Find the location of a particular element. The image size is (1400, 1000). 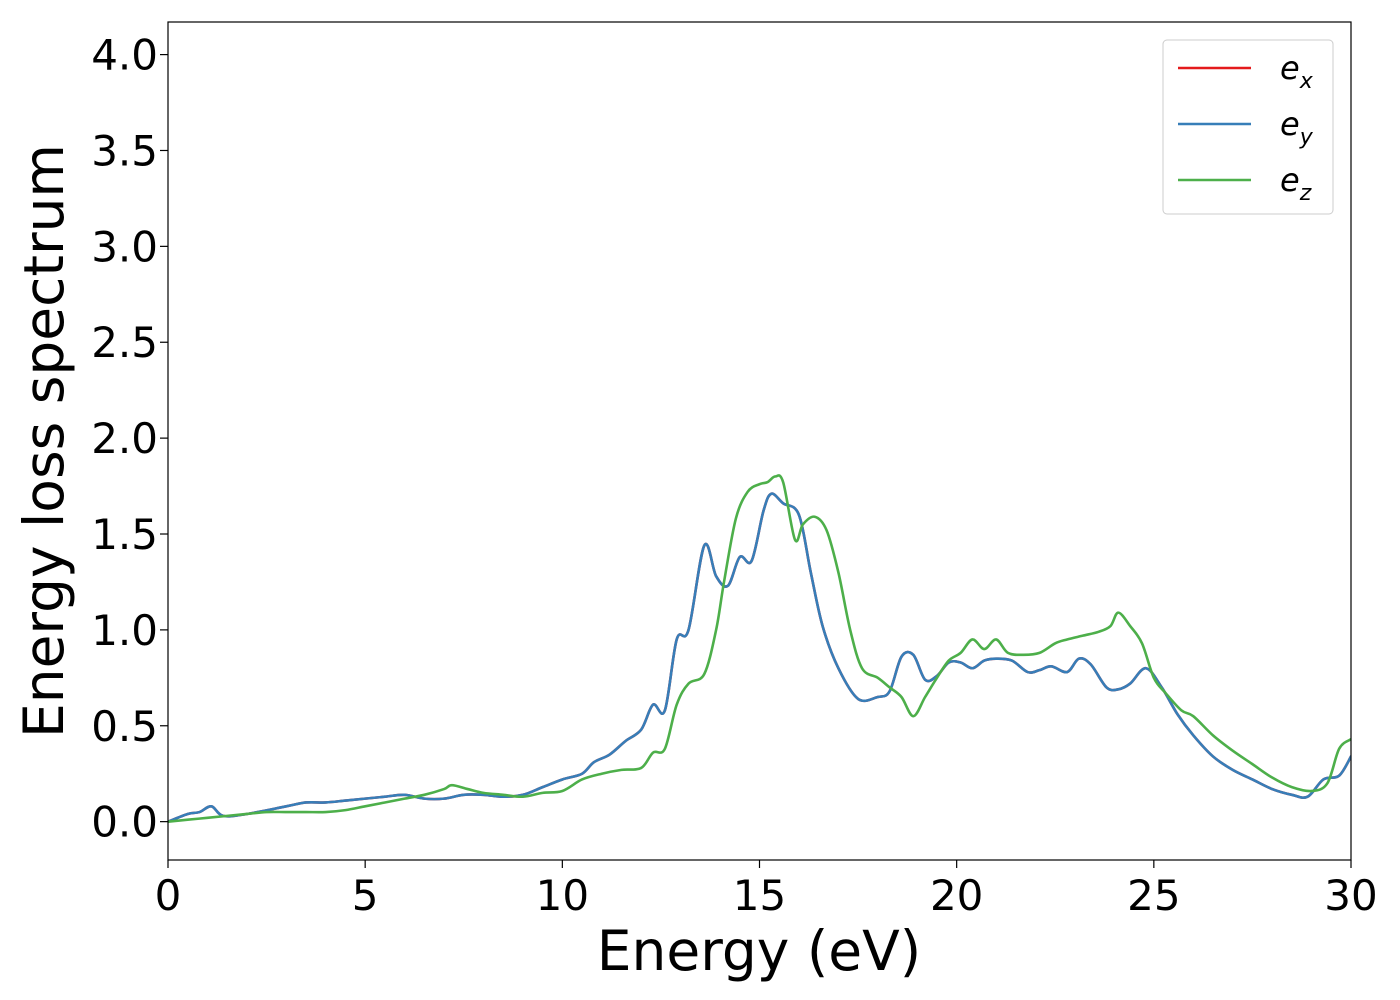

y-axis-ticks: 0.0 0.5 1.0 1.5 2.0 2.5 3.0 3.5 4.0 is located at coordinates (129, 439).